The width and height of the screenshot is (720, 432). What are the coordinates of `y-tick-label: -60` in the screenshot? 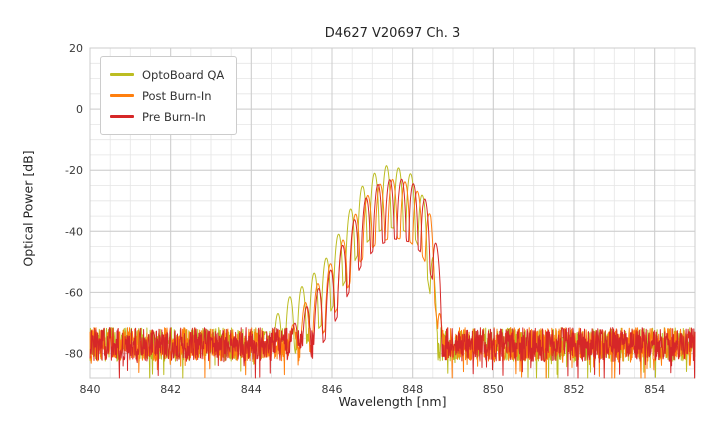 It's located at (74, 292).